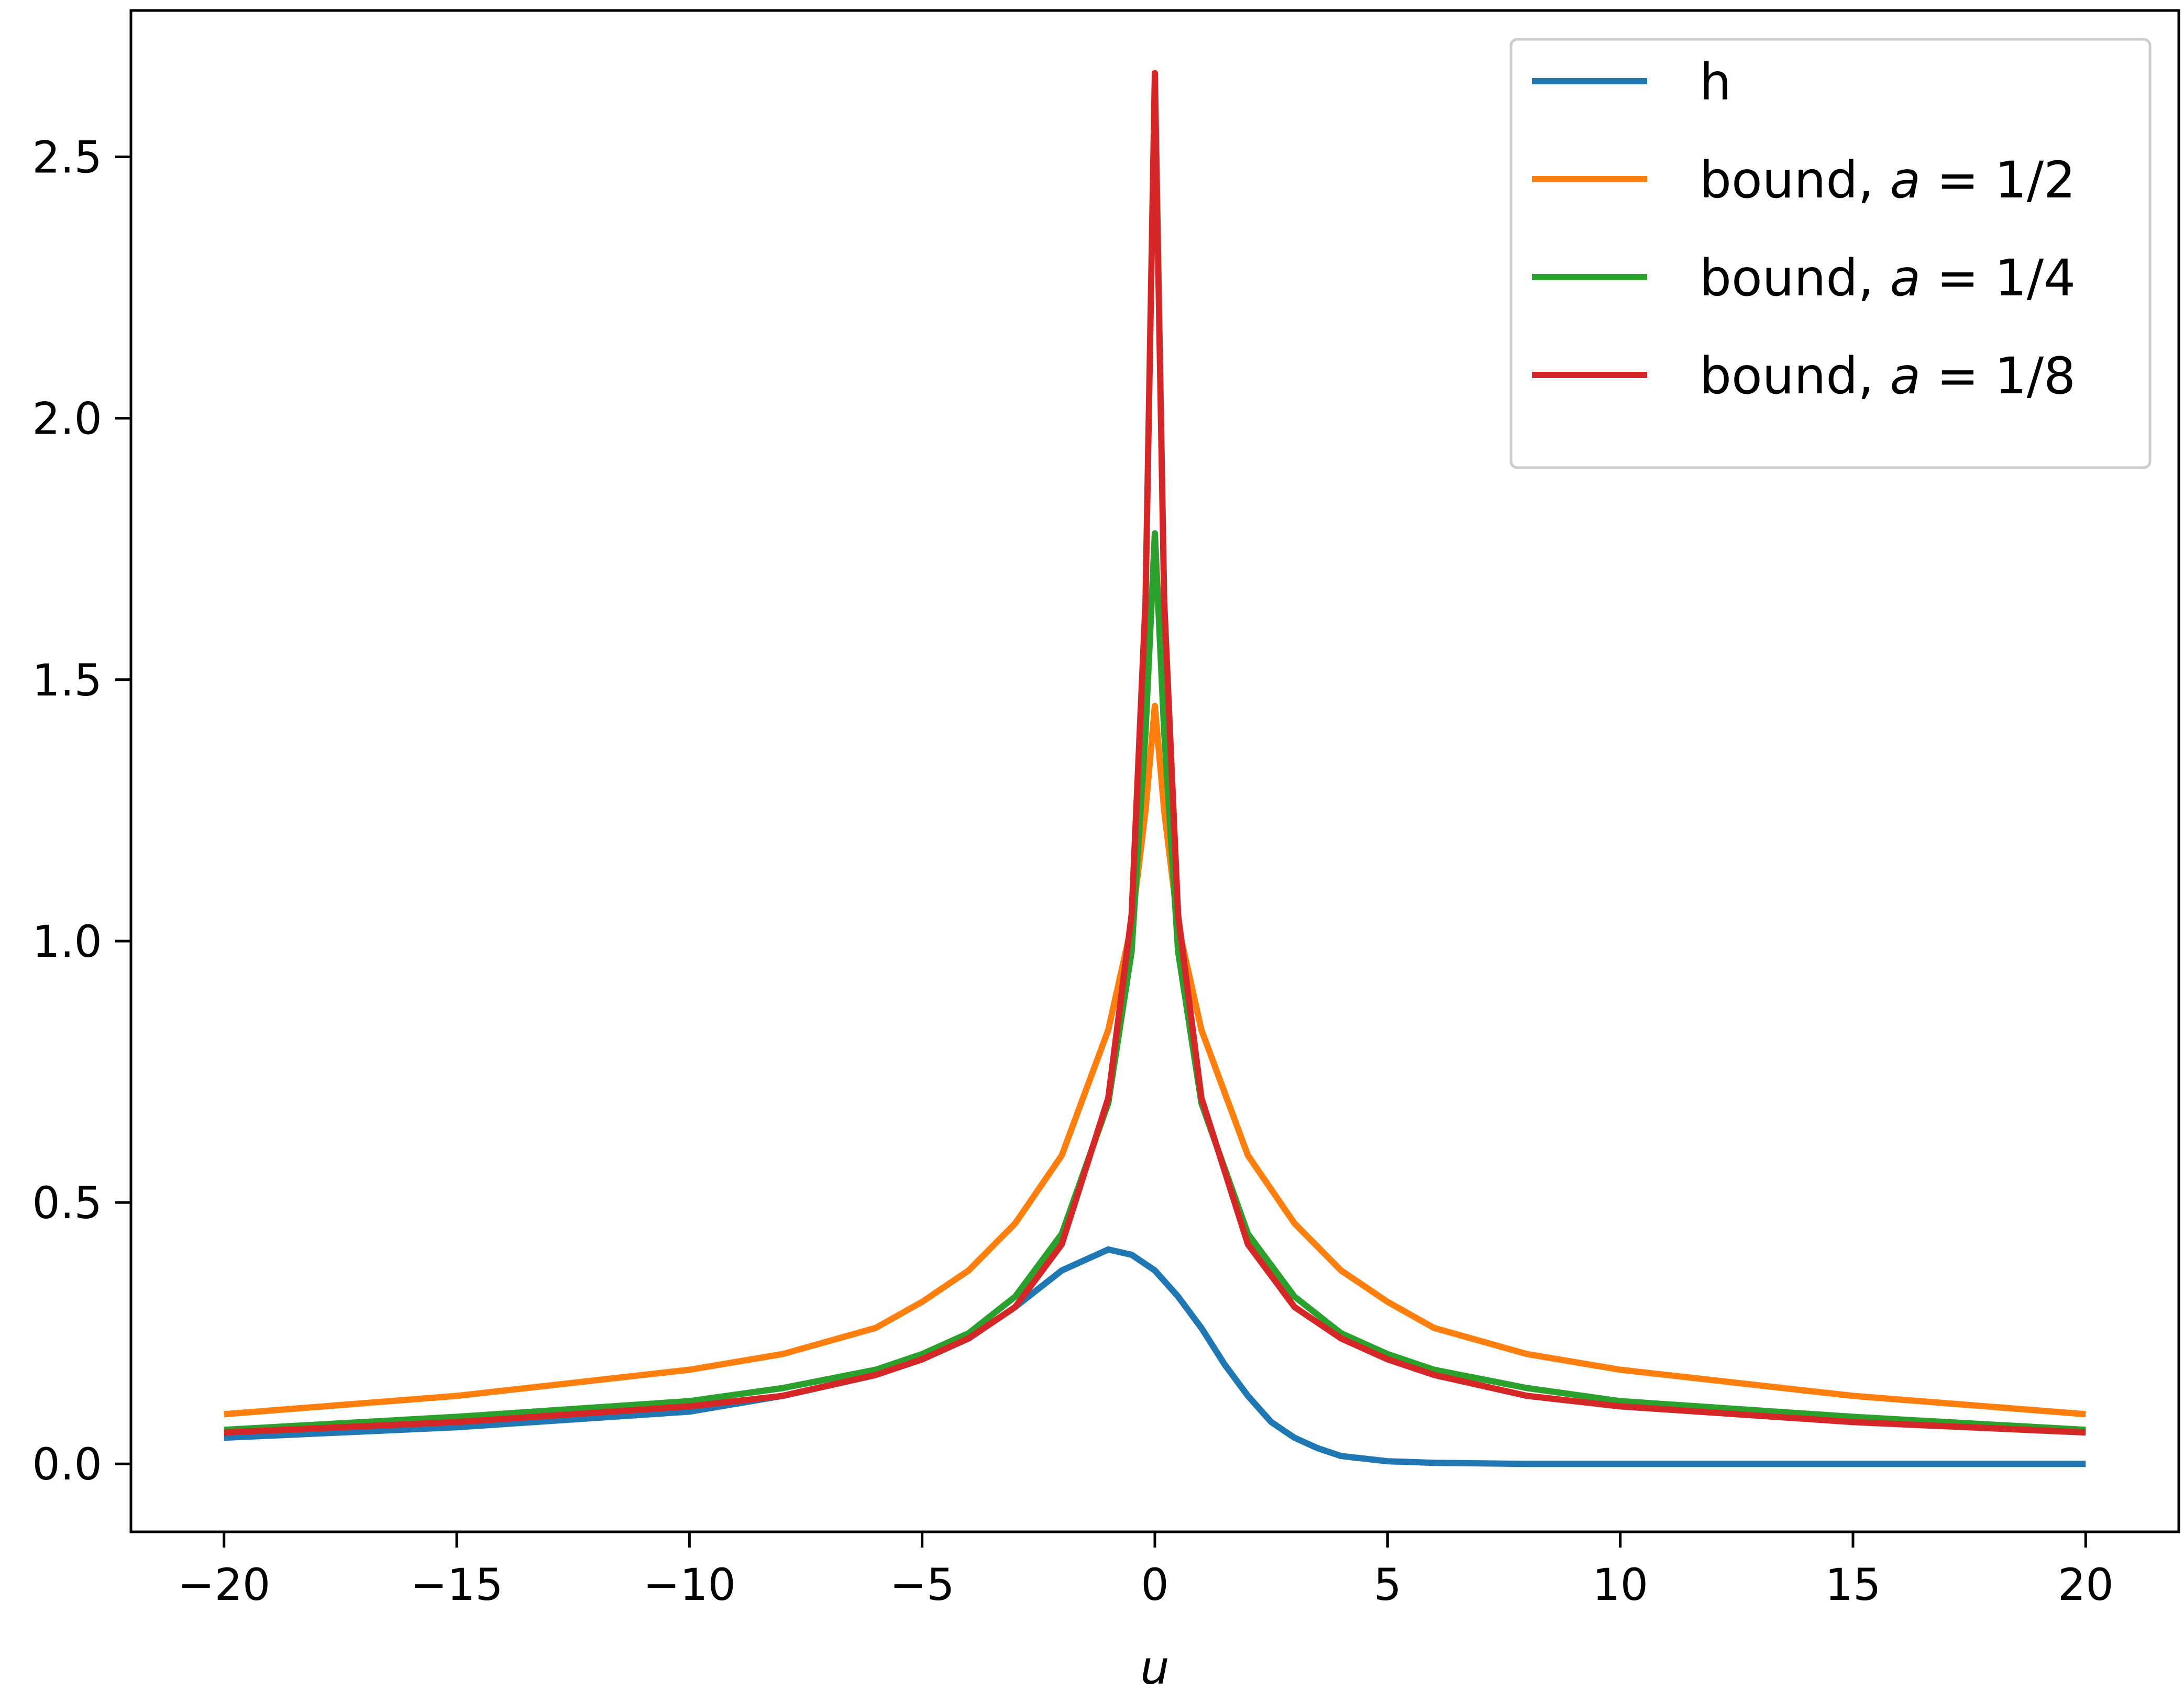  I want to click on x-tick-label: −15, so click(457, 1584).